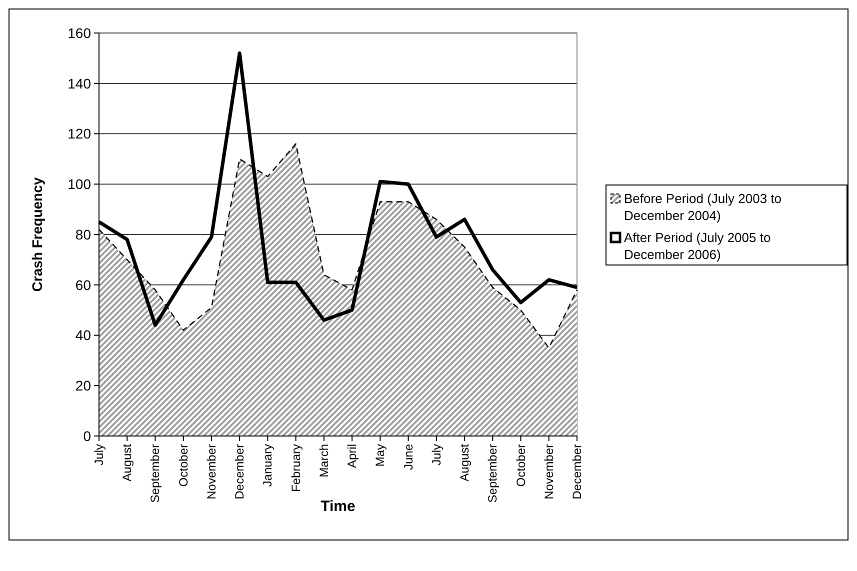  What do you see at coordinates (267, 465) in the screenshot?
I see `x-tick-label: January` at bounding box center [267, 465].